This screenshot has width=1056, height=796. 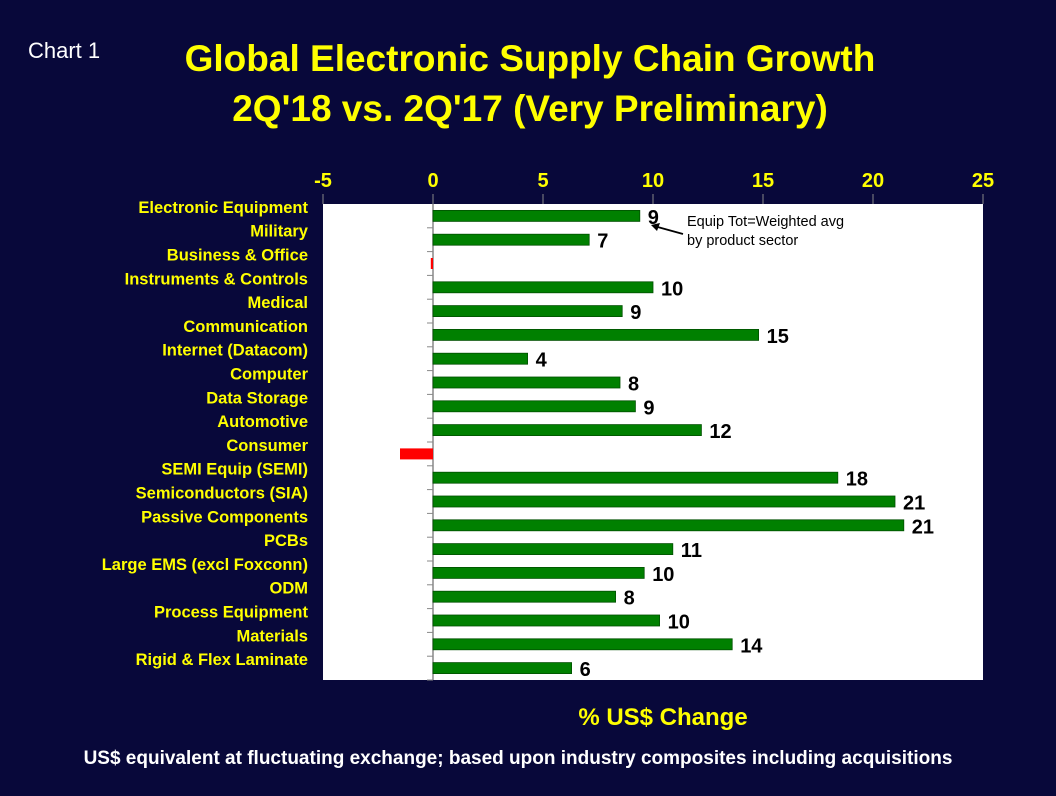 What do you see at coordinates (379, 456) in the screenshot?
I see `data-label: -2` at bounding box center [379, 456].